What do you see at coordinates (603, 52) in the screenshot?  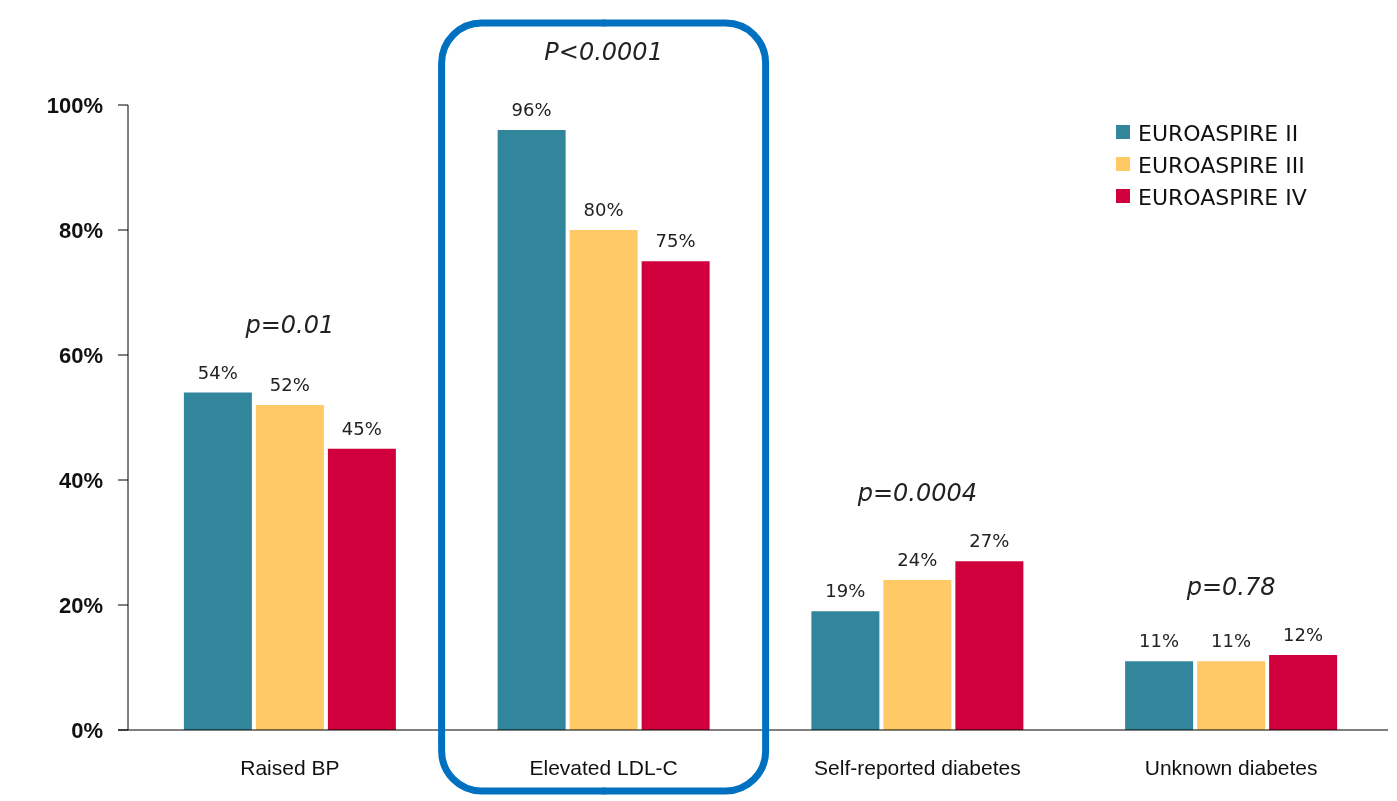 I see `text: P<0.0001` at bounding box center [603, 52].